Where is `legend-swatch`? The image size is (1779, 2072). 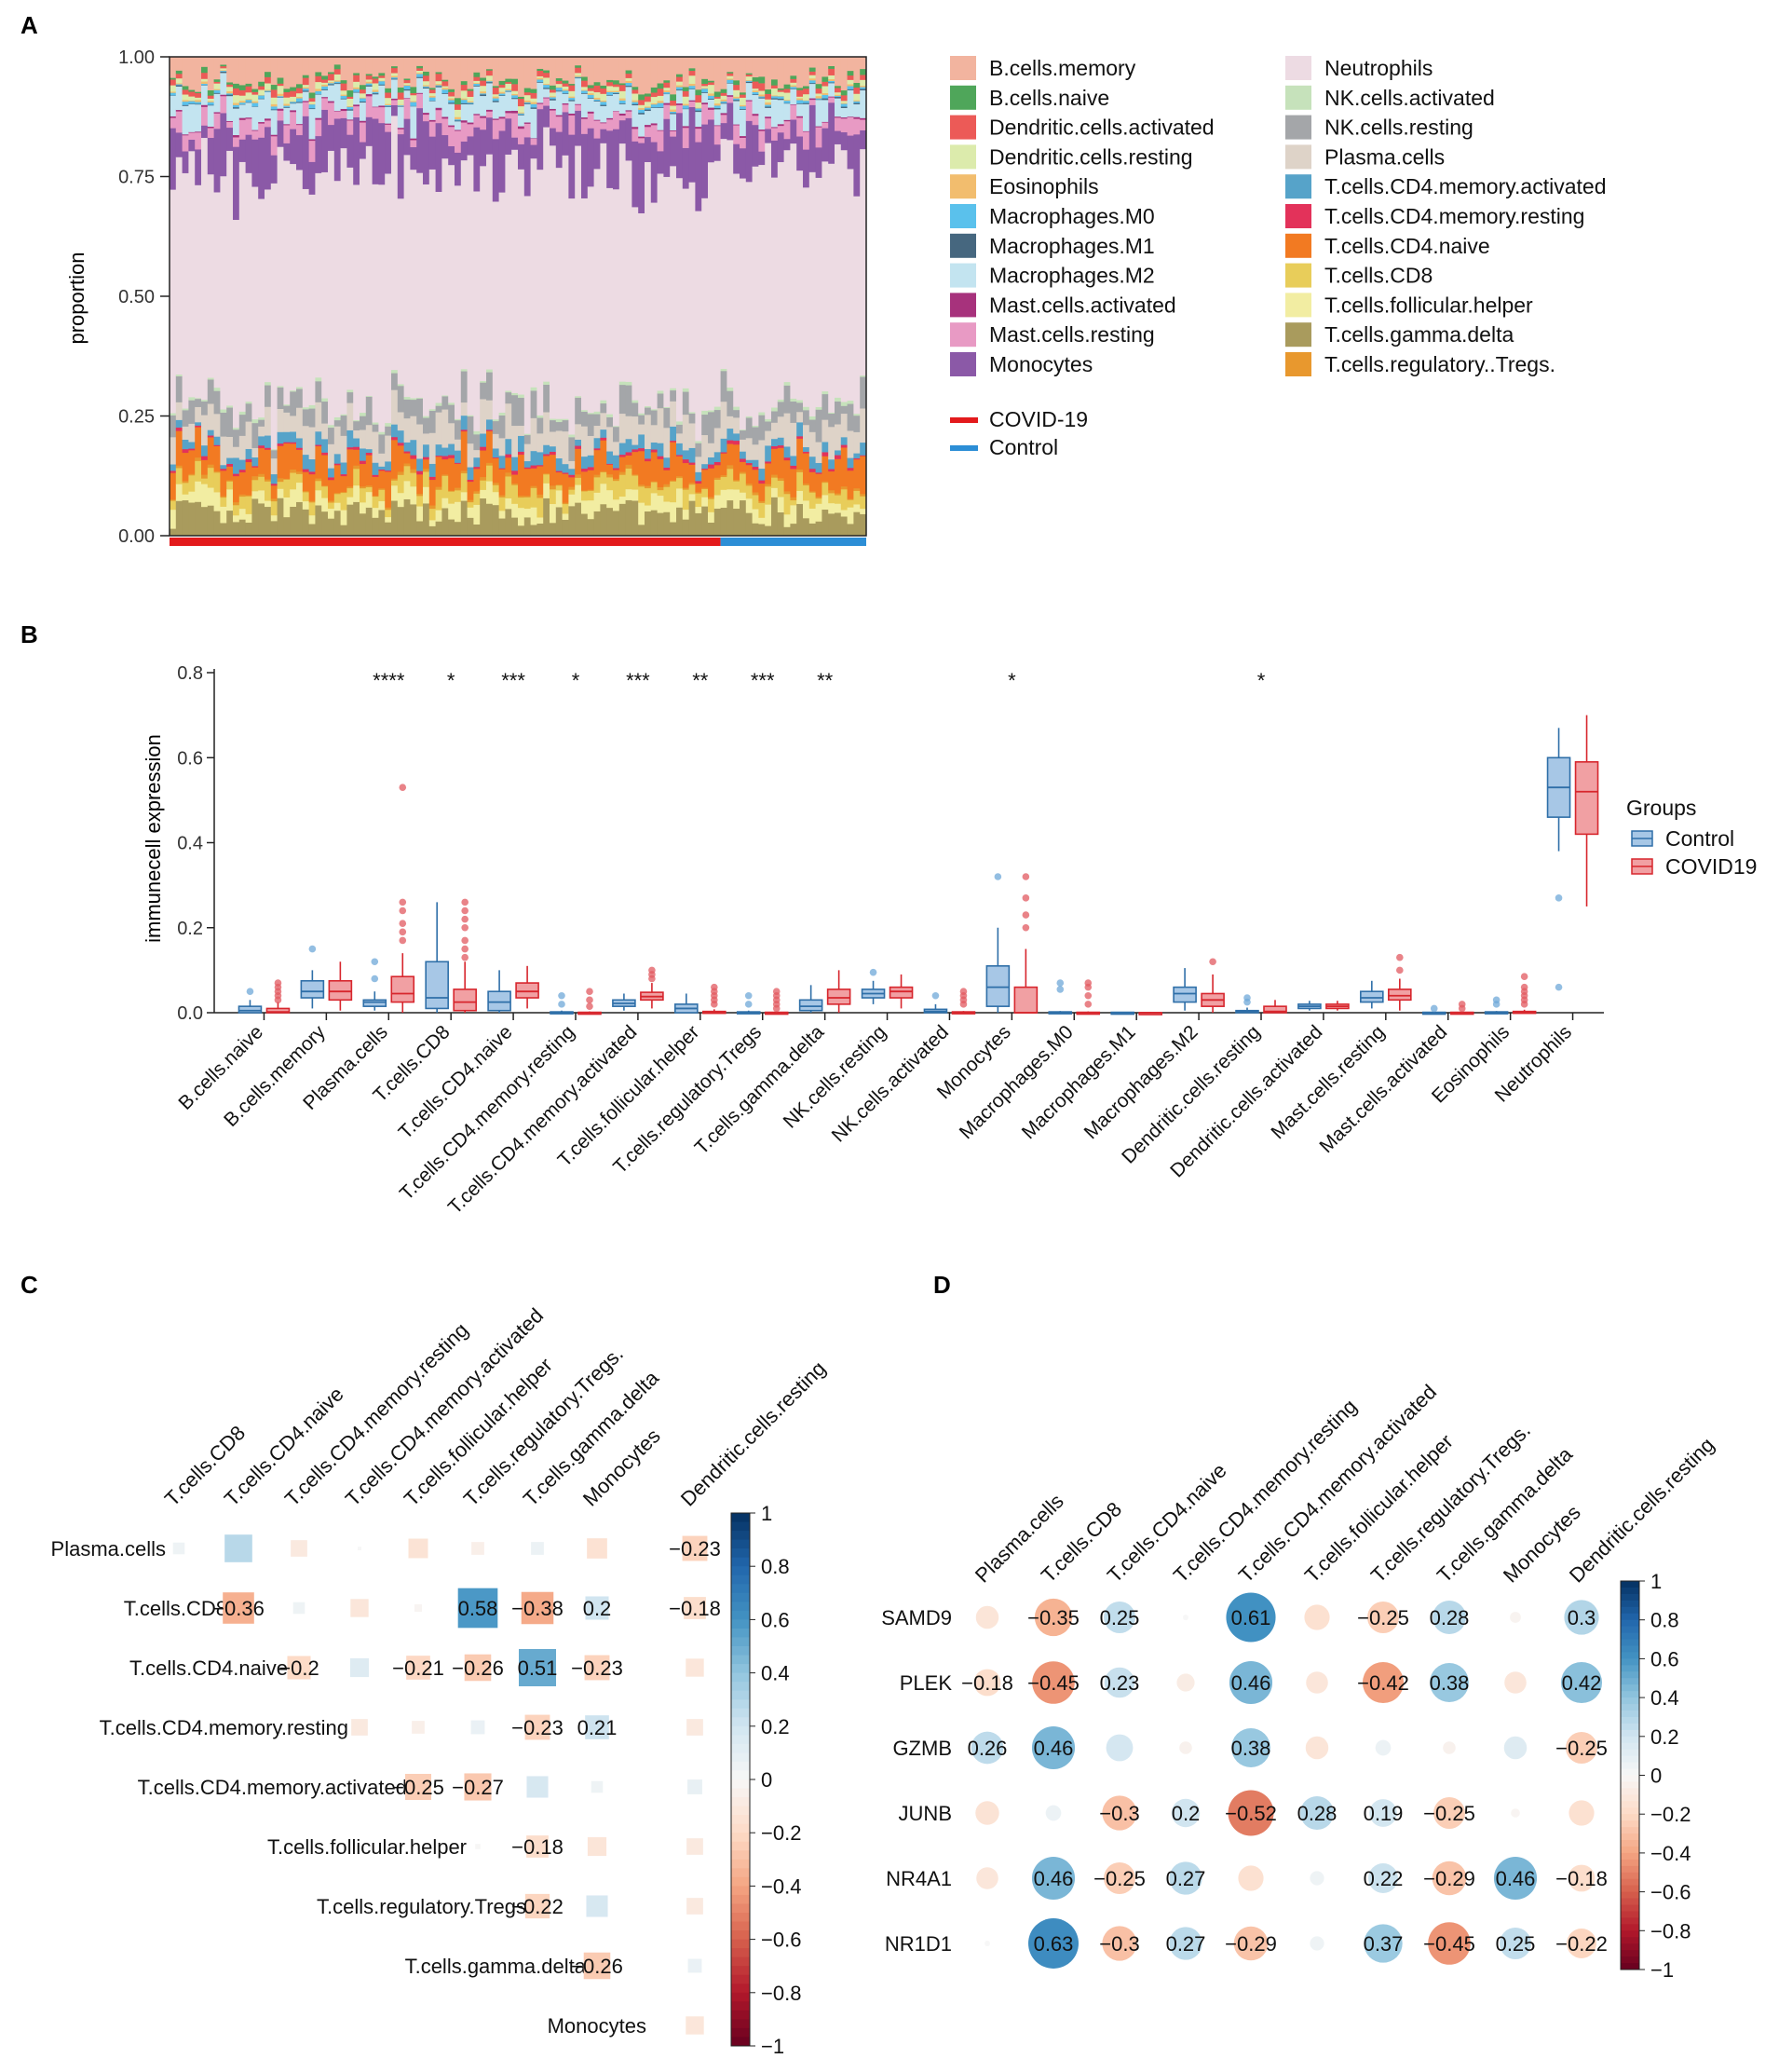 legend-swatch is located at coordinates (1298, 157).